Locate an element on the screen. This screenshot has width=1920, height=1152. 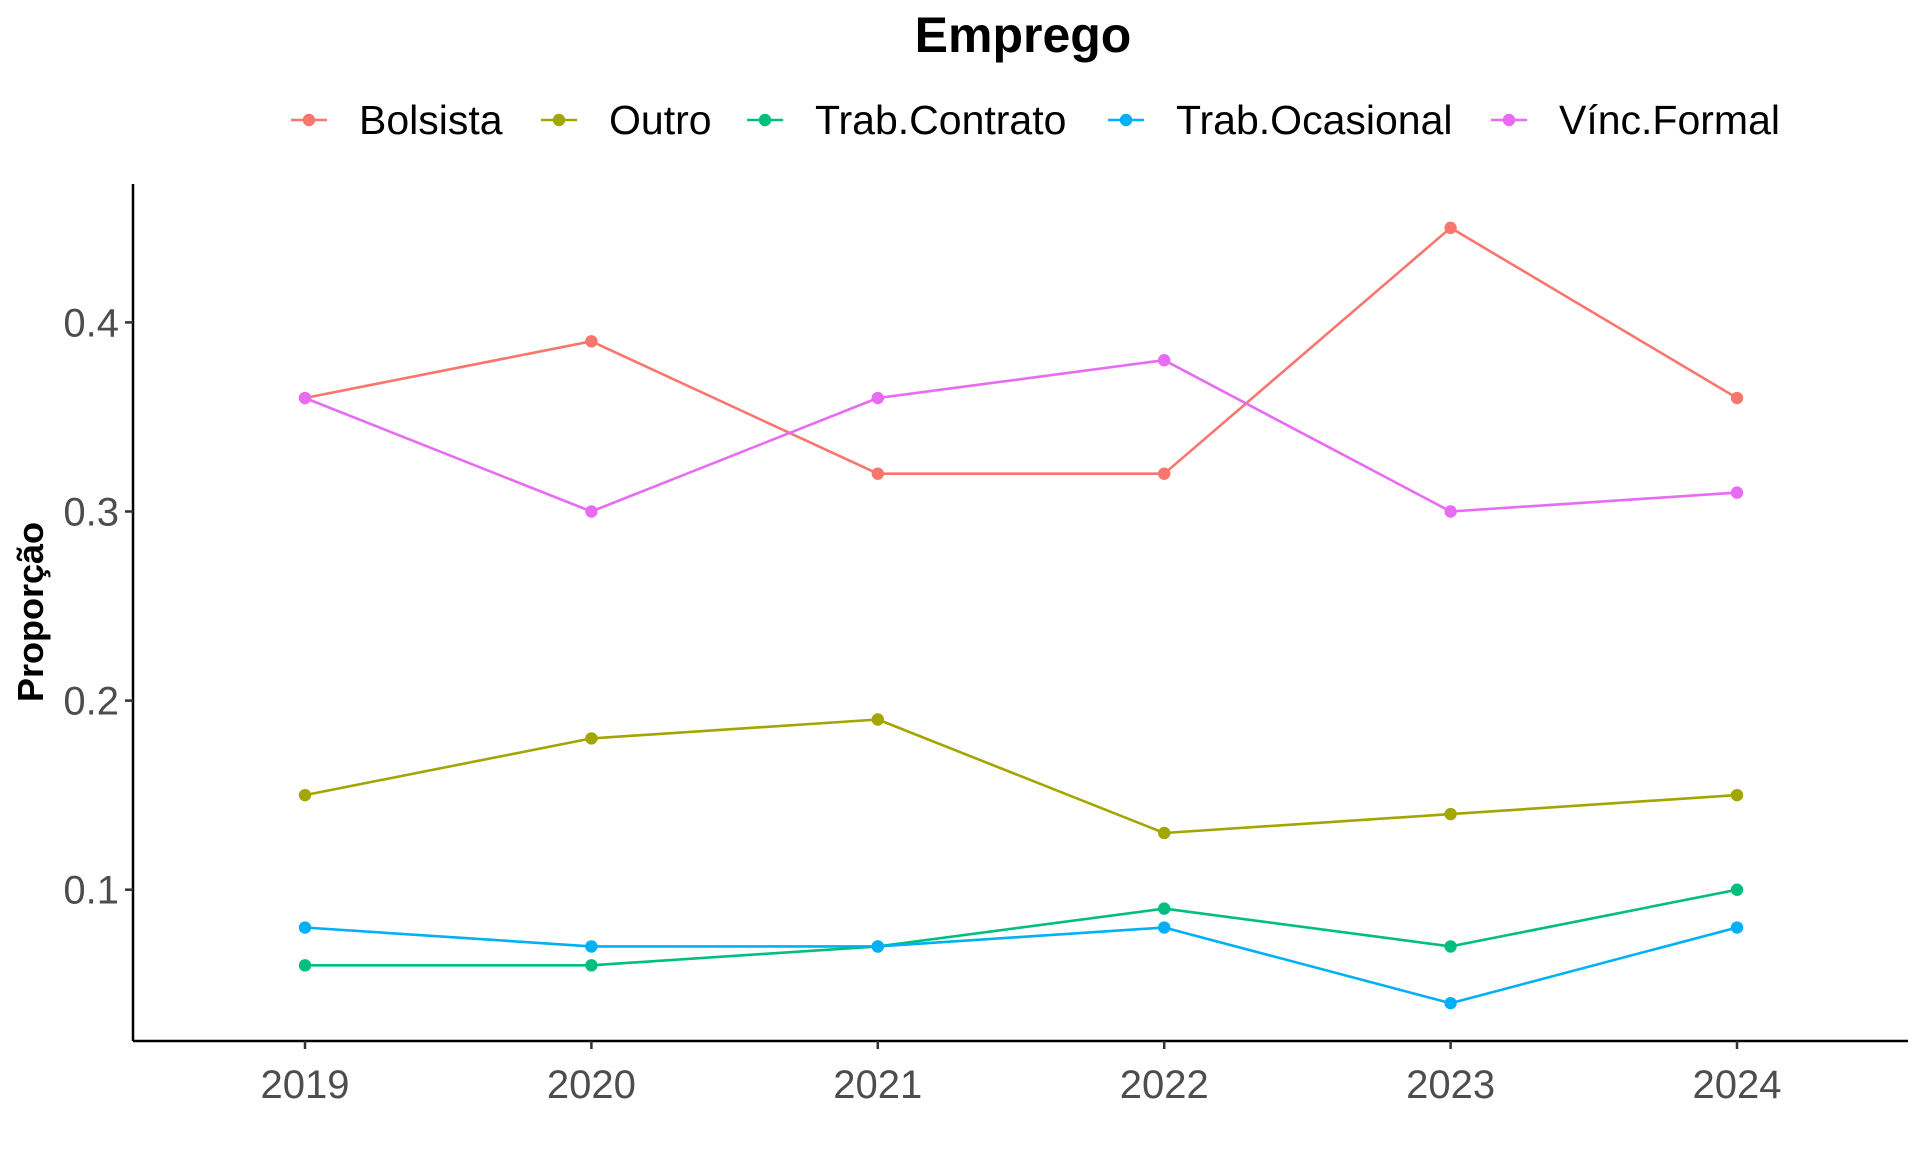
legend-label: Vínc.Formal is located at coordinates (1669, 120).